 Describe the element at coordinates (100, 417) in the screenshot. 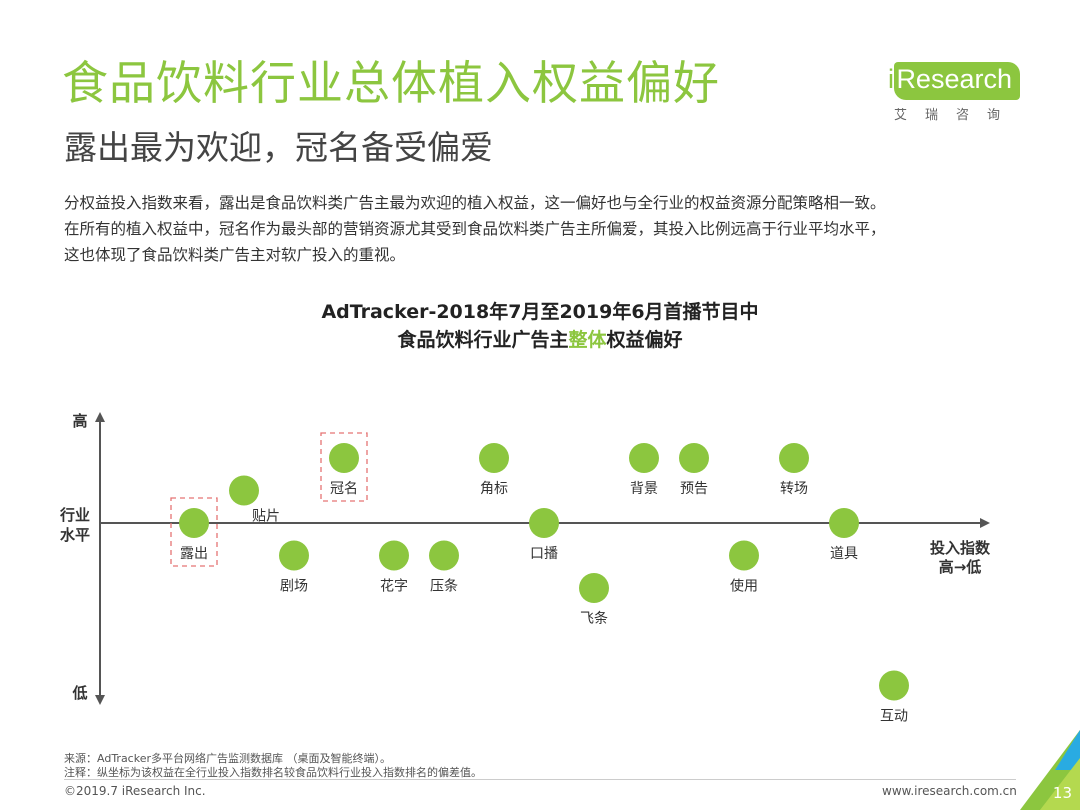

I see `y-axis-arrow-up` at that location.